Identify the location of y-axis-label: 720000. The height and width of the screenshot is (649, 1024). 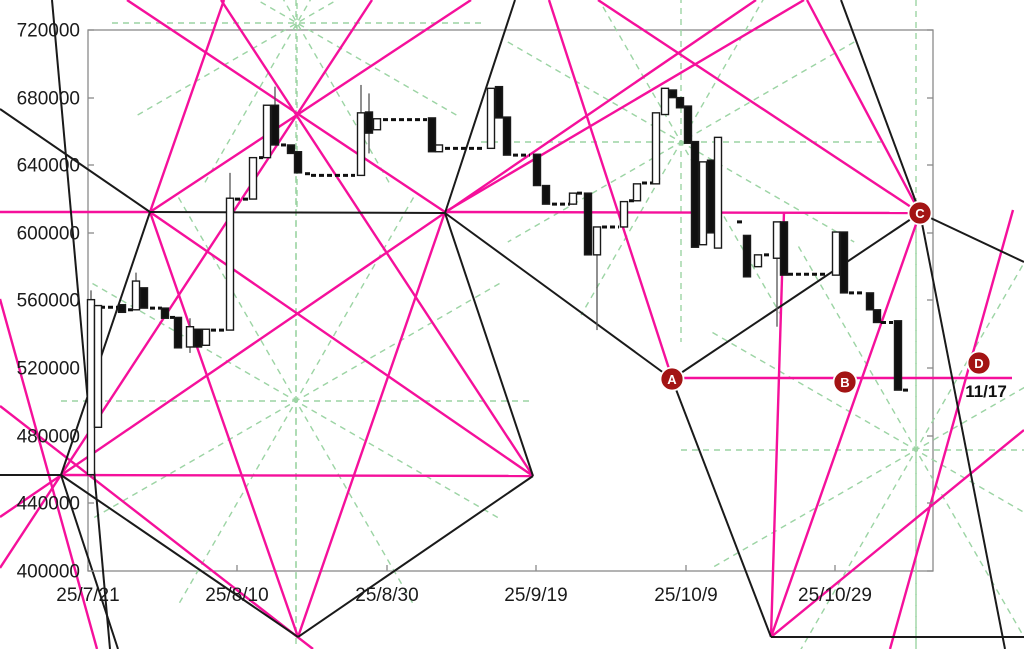
(48, 31).